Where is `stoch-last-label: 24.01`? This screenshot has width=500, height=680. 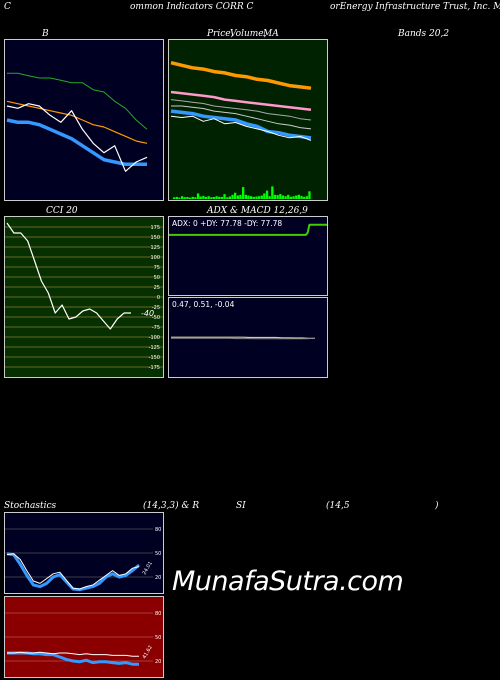 stoch-last-label: 24.01 is located at coordinates (148, 568).